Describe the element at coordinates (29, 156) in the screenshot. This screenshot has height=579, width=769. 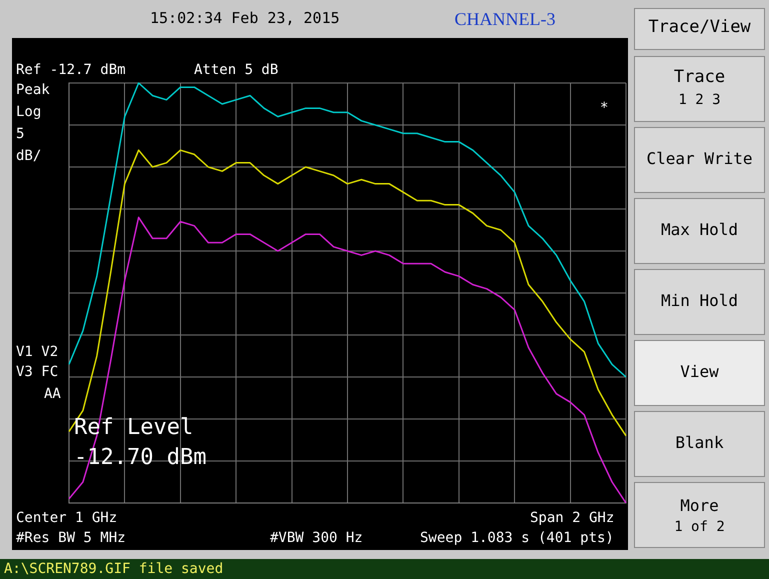
I see `text: dB/` at that location.